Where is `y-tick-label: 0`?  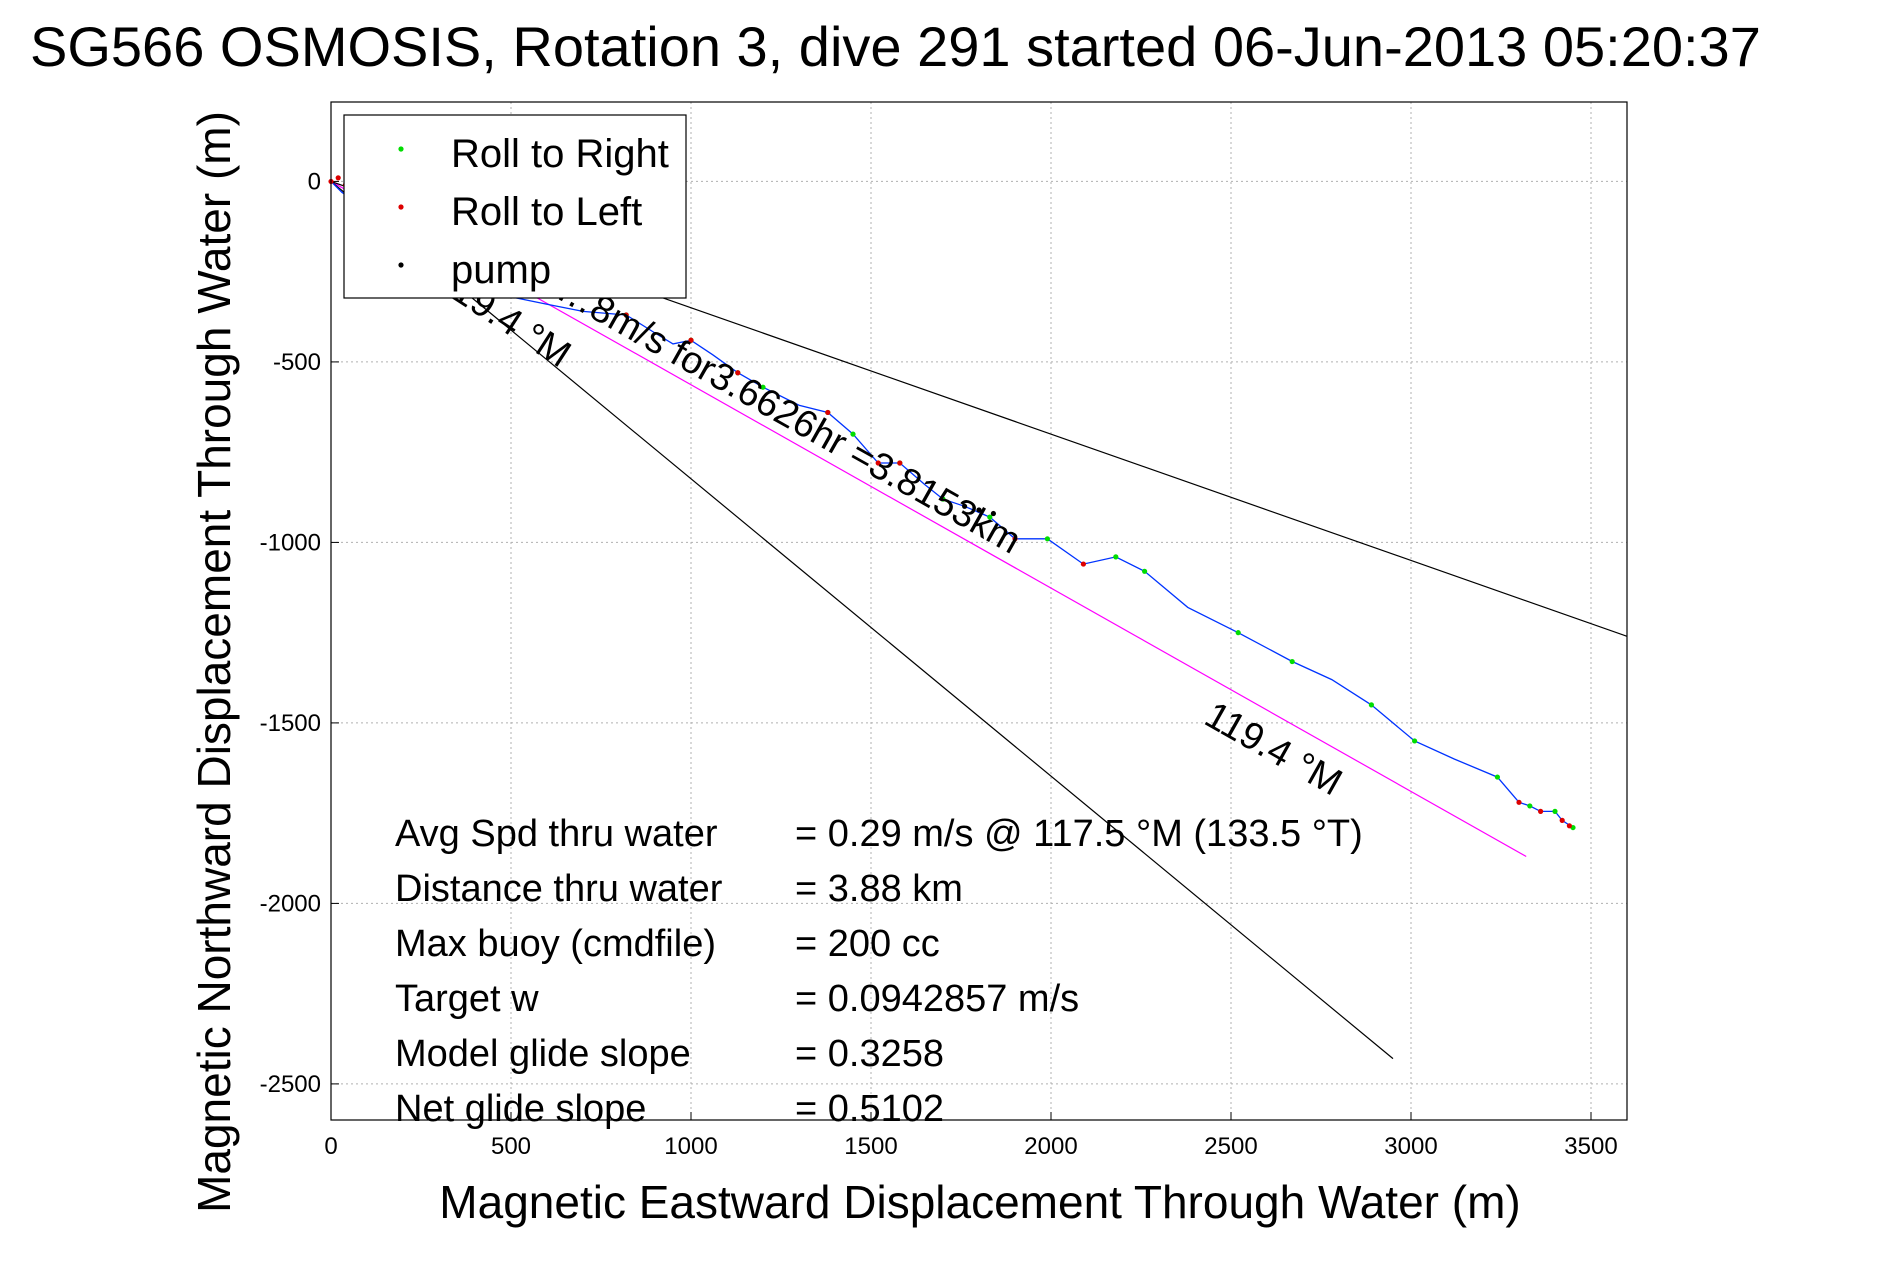
y-tick-label: 0 is located at coordinates (314, 181).